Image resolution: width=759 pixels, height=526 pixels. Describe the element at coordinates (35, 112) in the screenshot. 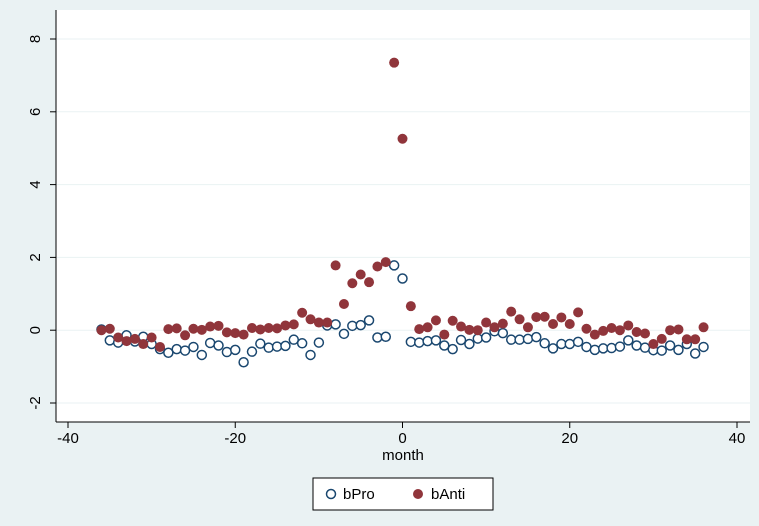

I see `y-tick-label: 6` at that location.